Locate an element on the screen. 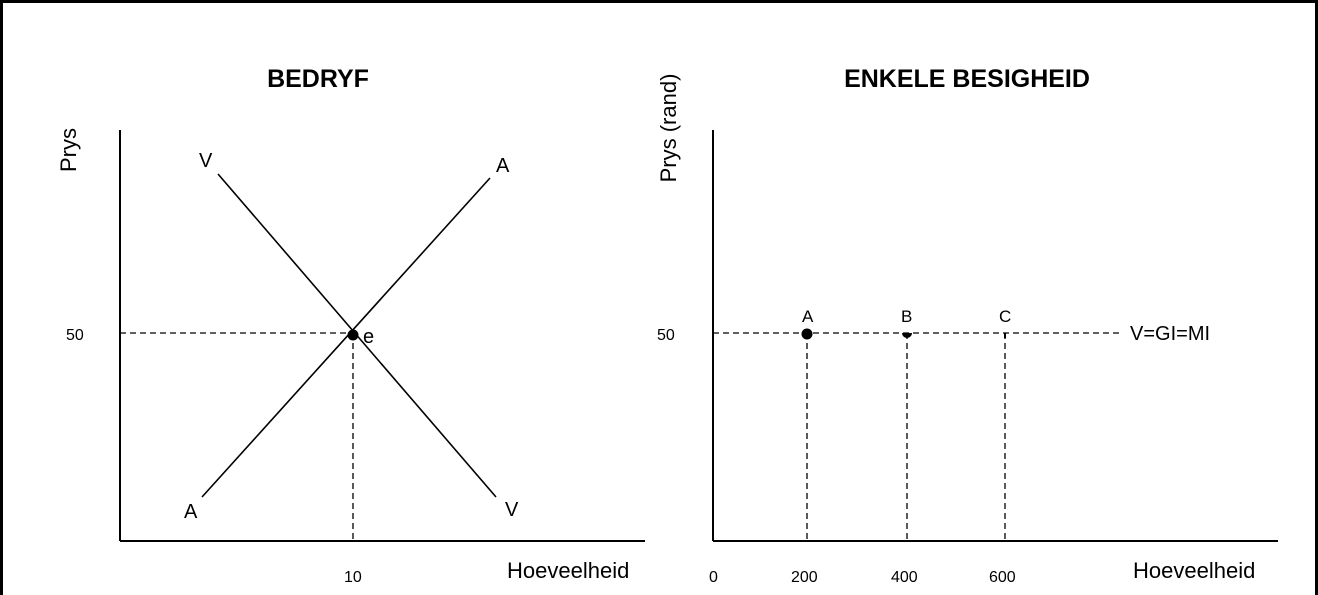  supply-label-top: A is located at coordinates (503, 166).